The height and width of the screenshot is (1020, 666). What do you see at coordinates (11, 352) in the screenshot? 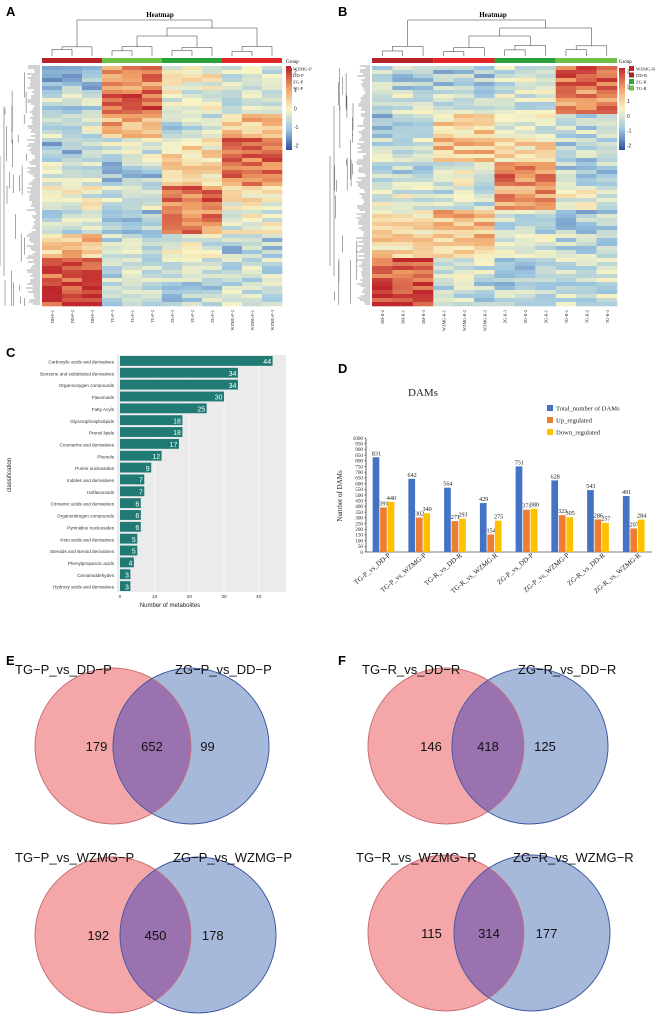
I see `panel-label-c: C` at bounding box center [11, 352].